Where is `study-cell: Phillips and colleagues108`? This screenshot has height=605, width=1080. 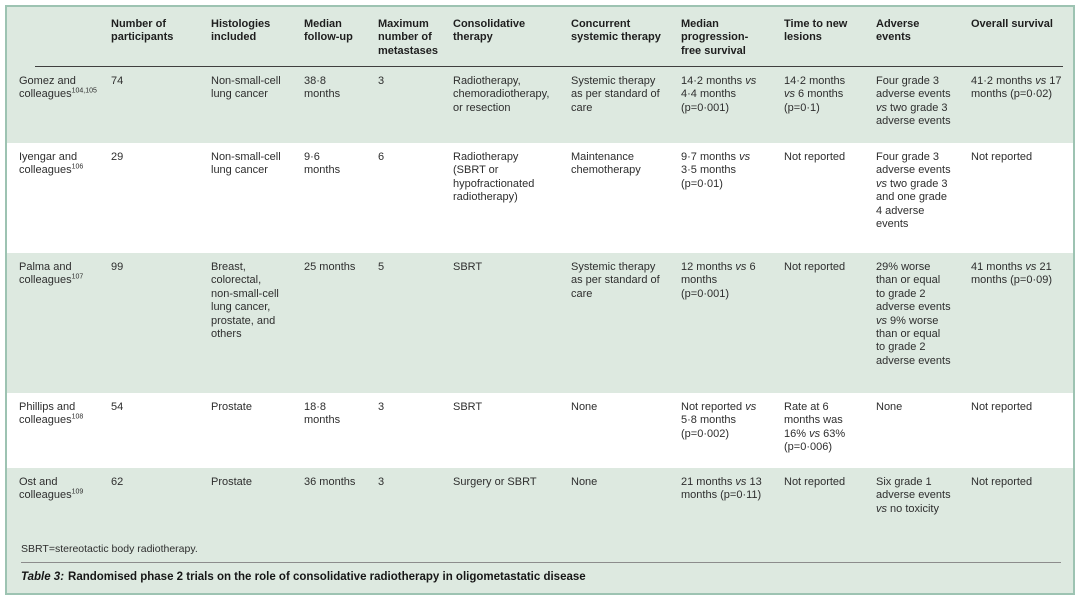
study-cell: Phillips and colleagues108 is located at coordinates (51, 414).